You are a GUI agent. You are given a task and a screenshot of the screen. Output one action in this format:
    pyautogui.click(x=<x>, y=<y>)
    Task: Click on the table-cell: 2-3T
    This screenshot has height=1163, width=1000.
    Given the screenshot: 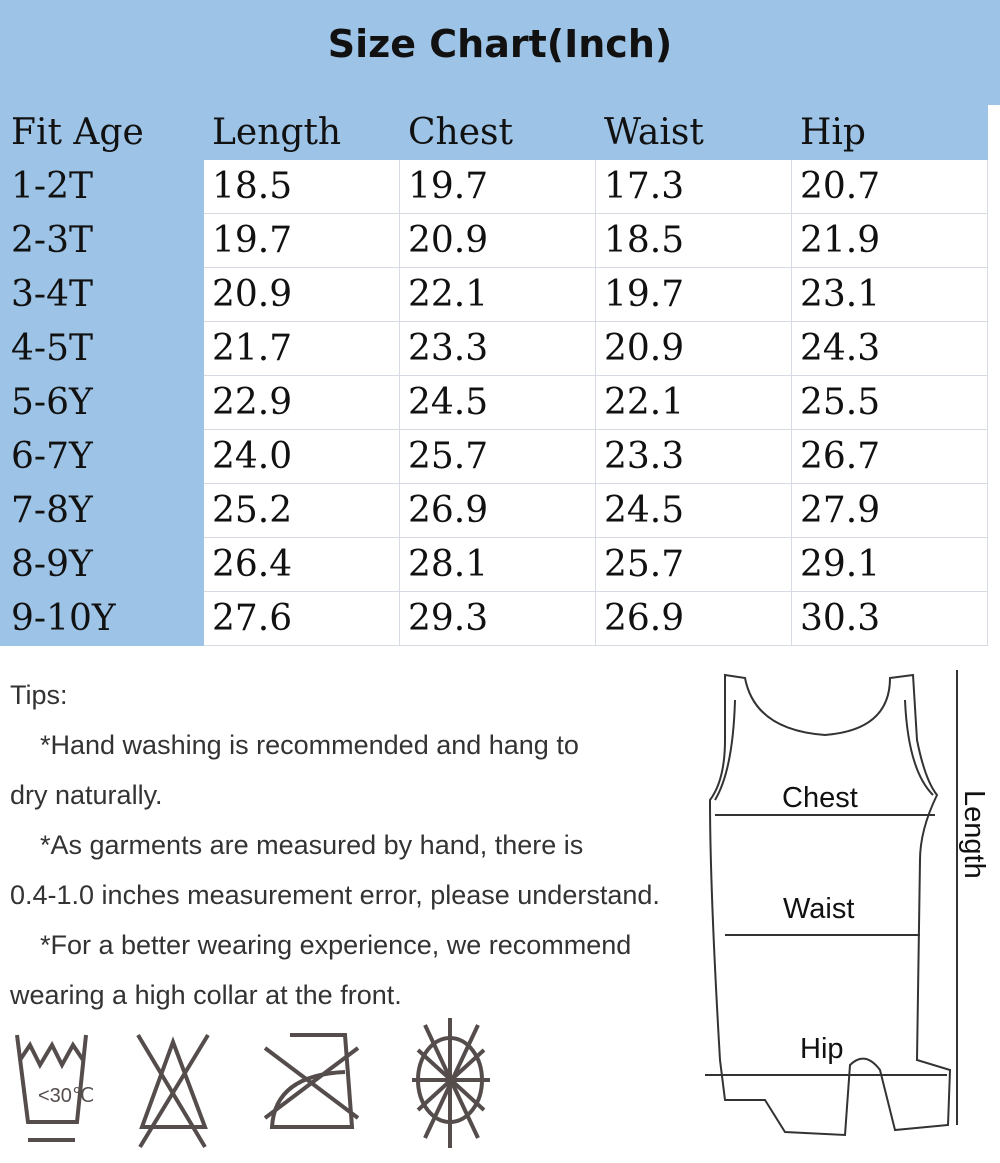 What is the action you would take?
    pyautogui.click(x=102, y=240)
    